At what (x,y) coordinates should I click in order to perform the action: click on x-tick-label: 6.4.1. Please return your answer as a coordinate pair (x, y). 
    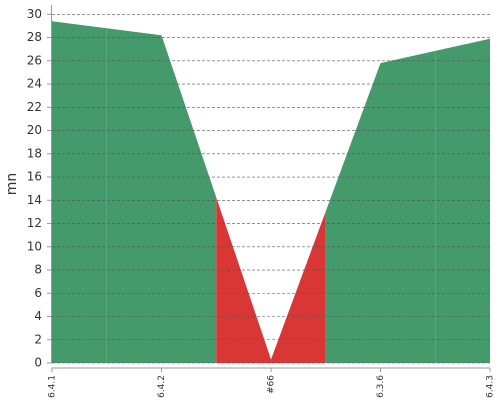
    Looking at the image, I should click on (53, 386).